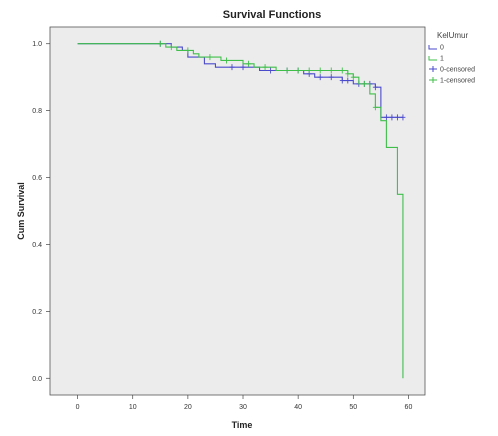  I want to click on x-tick-label: 0, so click(78, 407).